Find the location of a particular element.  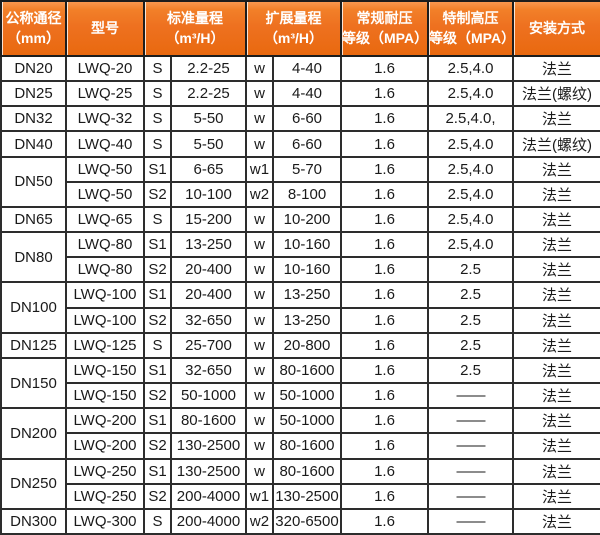

model-cell: LWQ-25 is located at coordinates (105, 94).